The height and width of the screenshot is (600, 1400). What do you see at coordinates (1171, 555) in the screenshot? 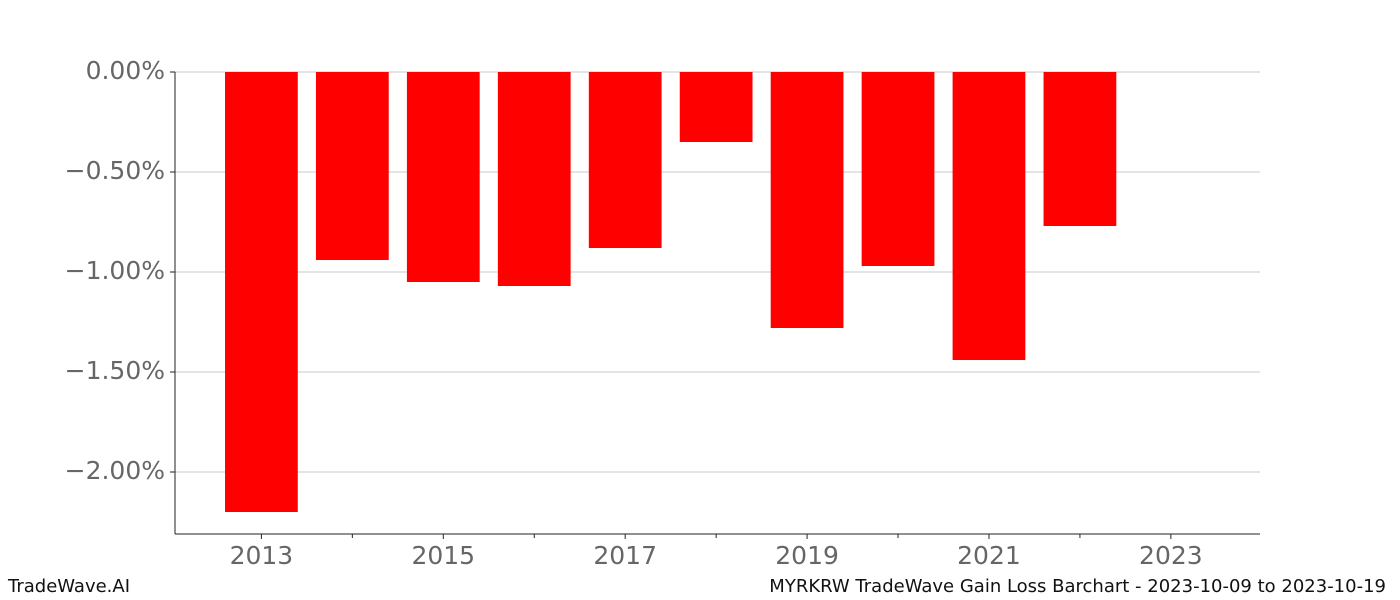
I see `x-tick-label: 2023` at bounding box center [1171, 555].